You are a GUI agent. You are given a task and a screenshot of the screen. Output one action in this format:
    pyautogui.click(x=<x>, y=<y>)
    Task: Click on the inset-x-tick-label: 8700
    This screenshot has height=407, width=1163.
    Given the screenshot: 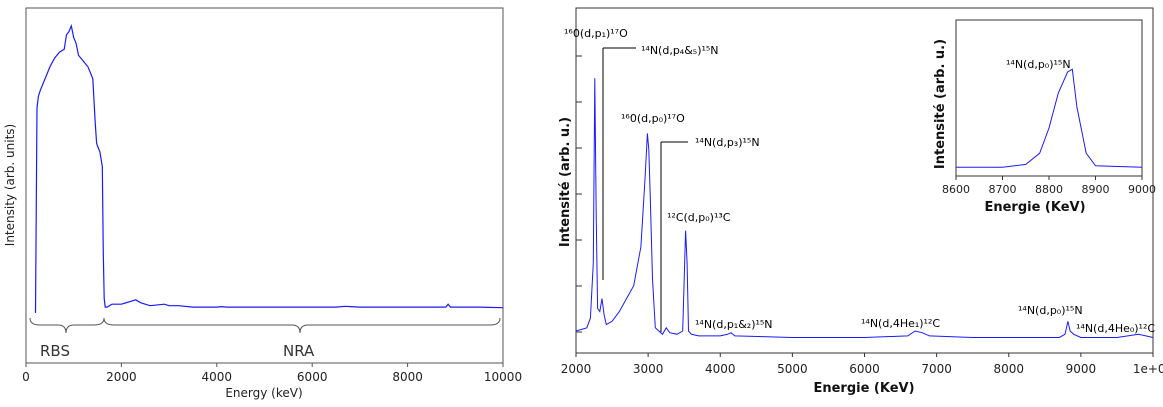 What is the action you would take?
    pyautogui.click(x=1003, y=189)
    